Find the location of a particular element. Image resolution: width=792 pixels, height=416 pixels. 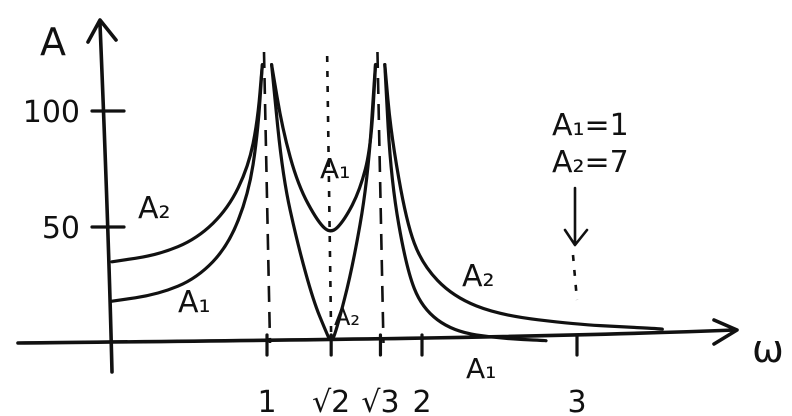

annotation-arrow is located at coordinates (576, 216).